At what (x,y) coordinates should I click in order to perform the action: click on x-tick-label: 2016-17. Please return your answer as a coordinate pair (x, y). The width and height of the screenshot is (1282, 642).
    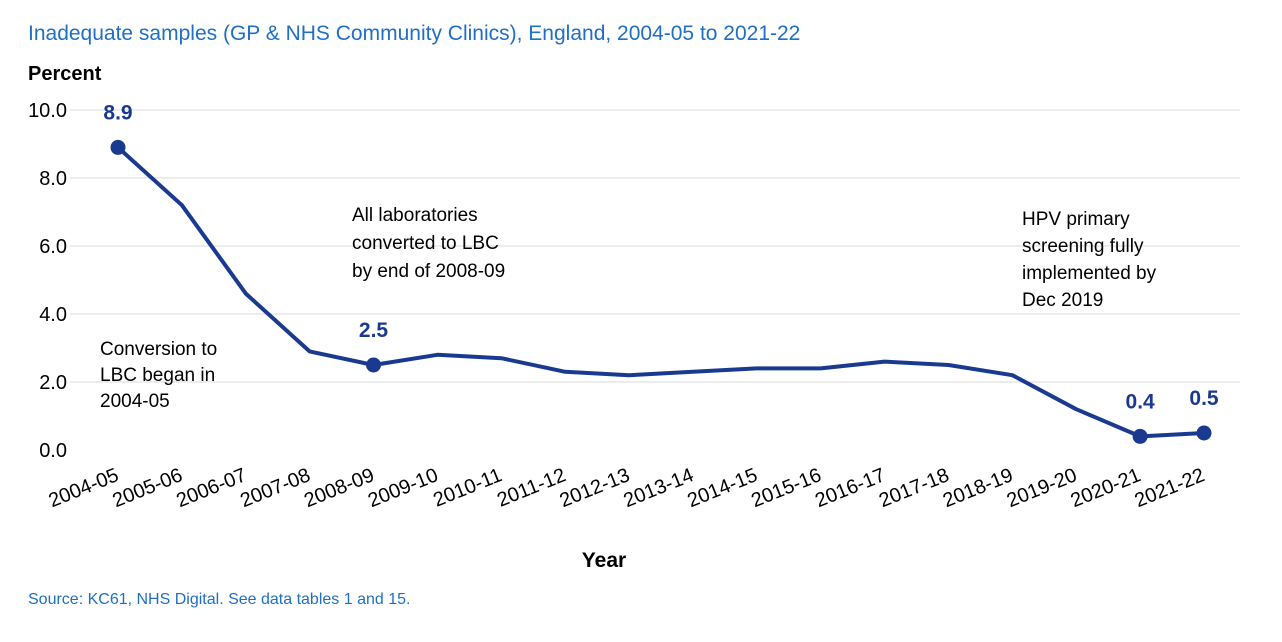
    Looking at the image, I should click on (850, 488).